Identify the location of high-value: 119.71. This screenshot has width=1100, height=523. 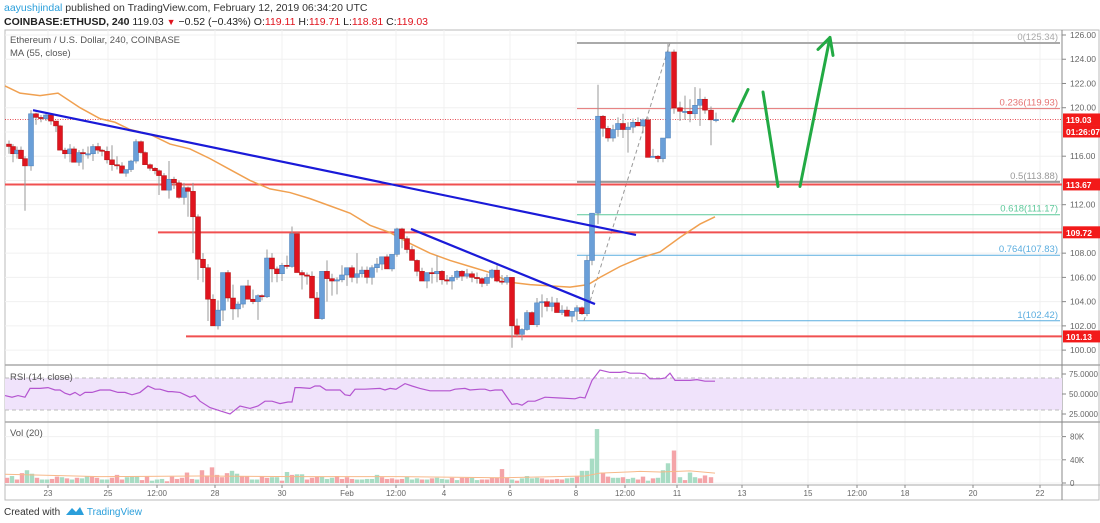
(324, 22).